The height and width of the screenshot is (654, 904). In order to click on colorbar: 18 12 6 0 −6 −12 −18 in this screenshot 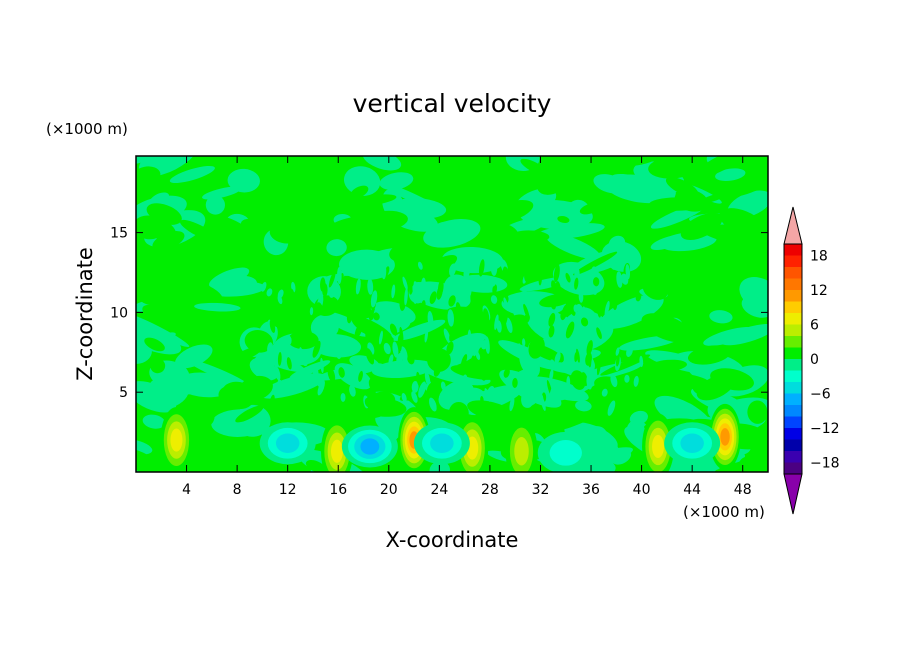, I will do `click(811, 360)`.